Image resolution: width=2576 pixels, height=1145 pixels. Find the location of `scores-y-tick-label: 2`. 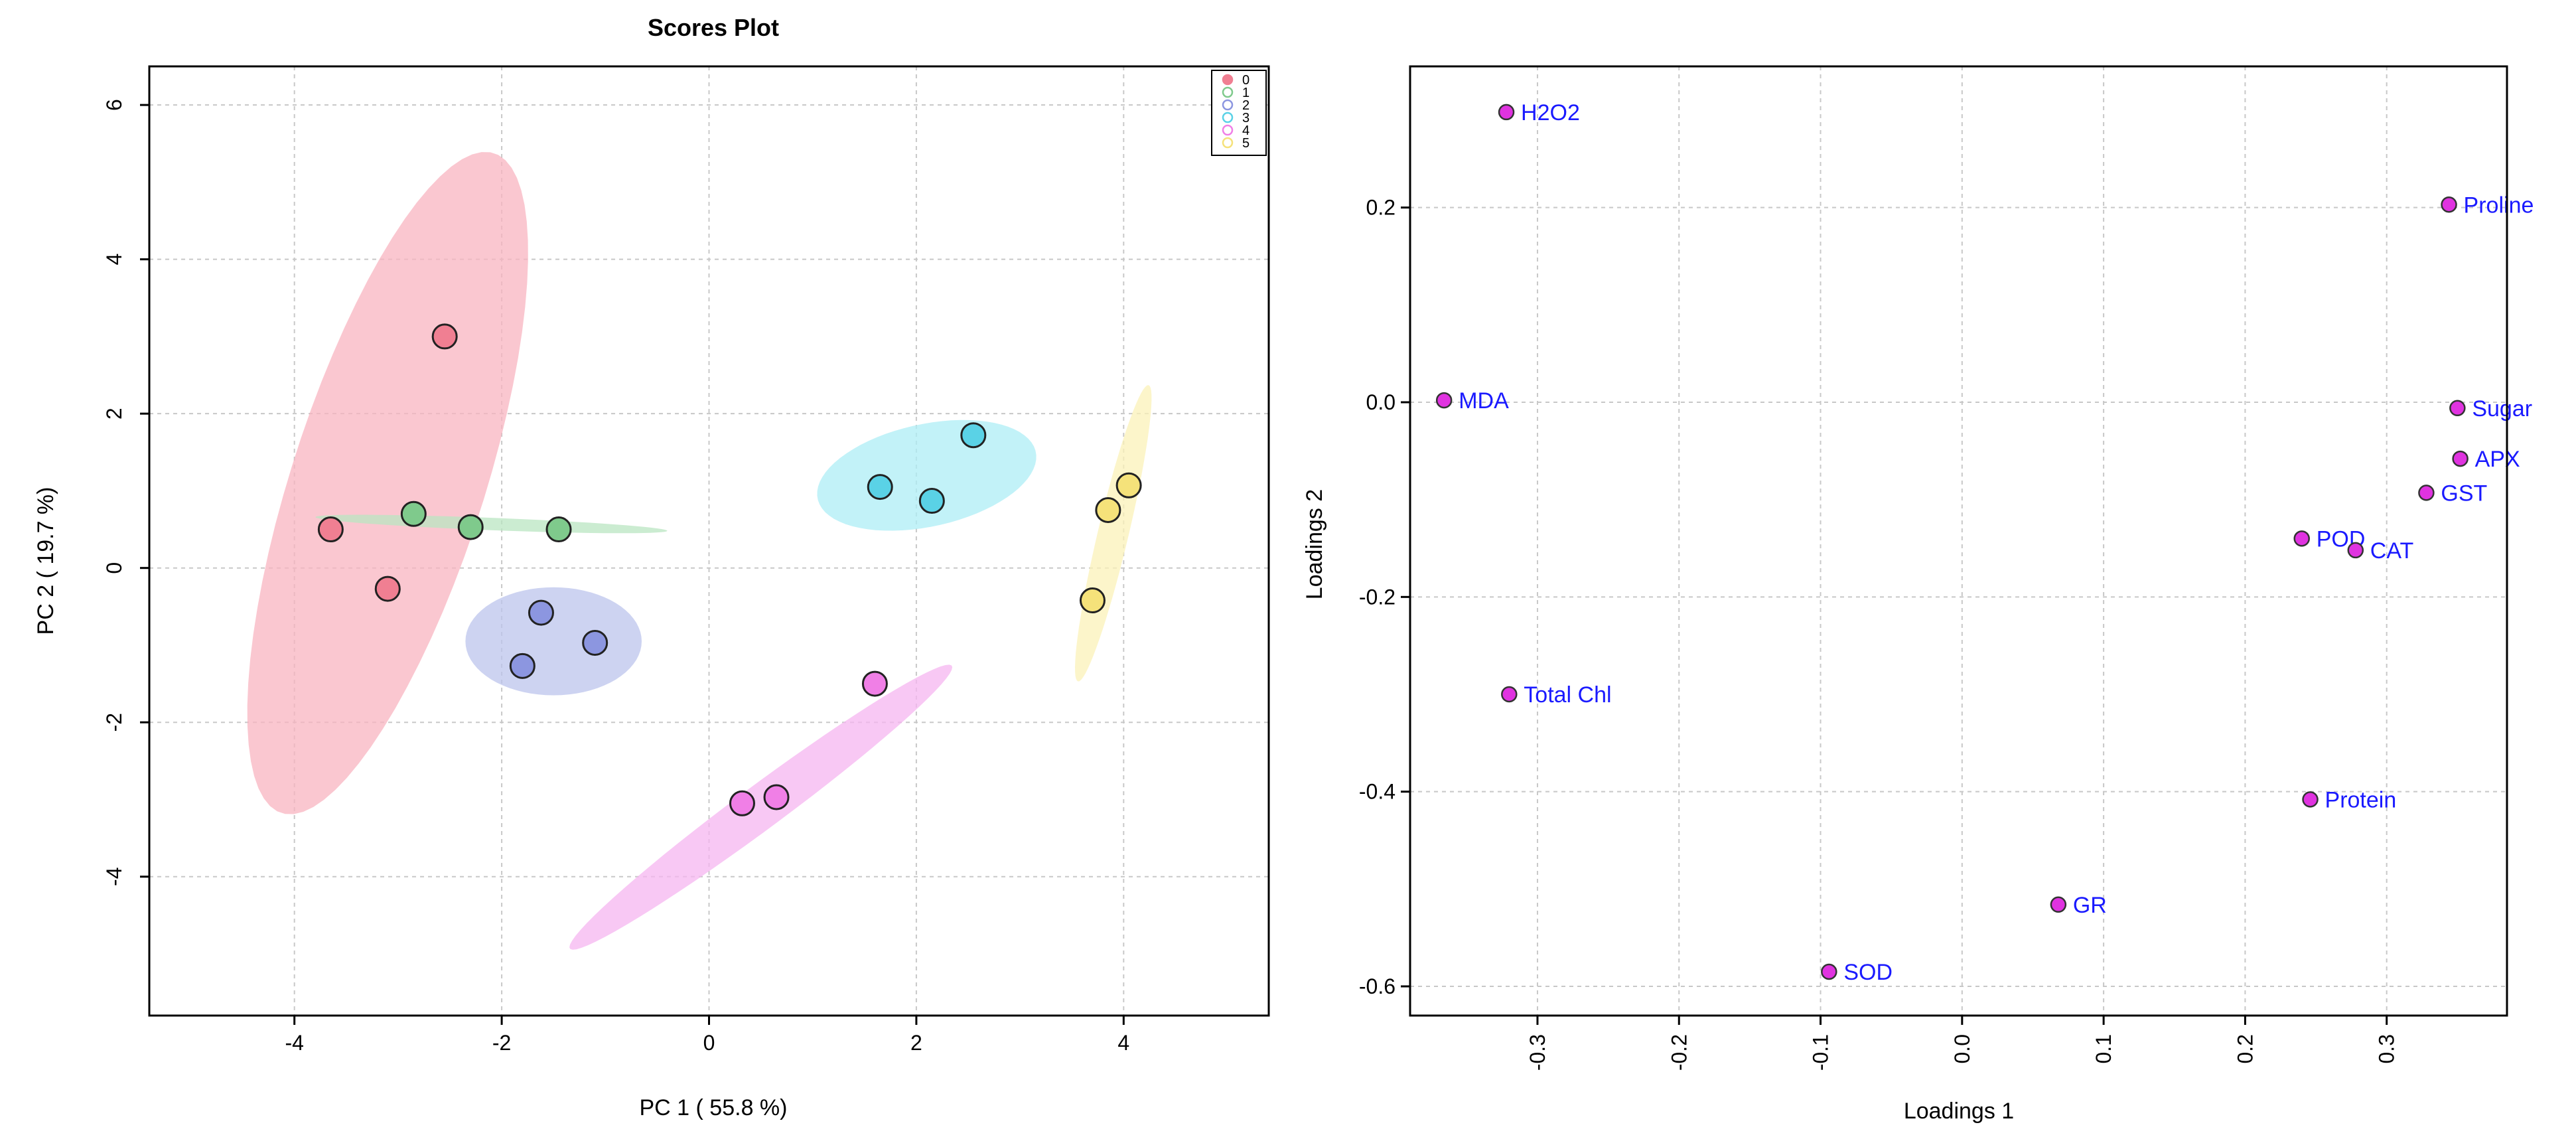

scores-y-tick-label: 2 is located at coordinates (114, 414).